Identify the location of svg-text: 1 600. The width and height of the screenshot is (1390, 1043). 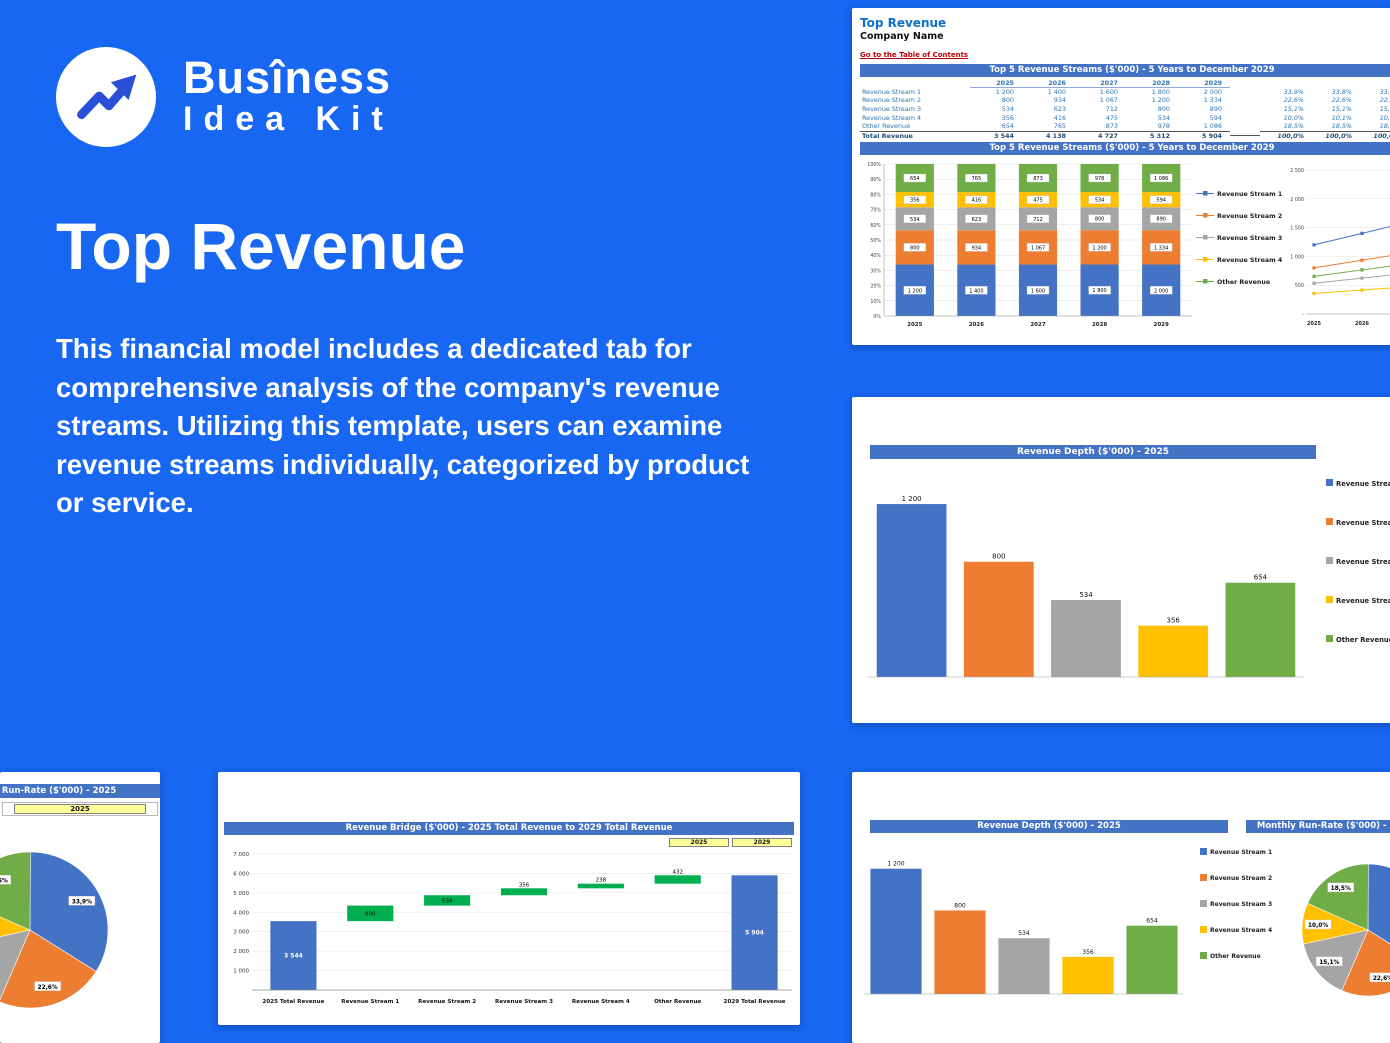
(1038, 291).